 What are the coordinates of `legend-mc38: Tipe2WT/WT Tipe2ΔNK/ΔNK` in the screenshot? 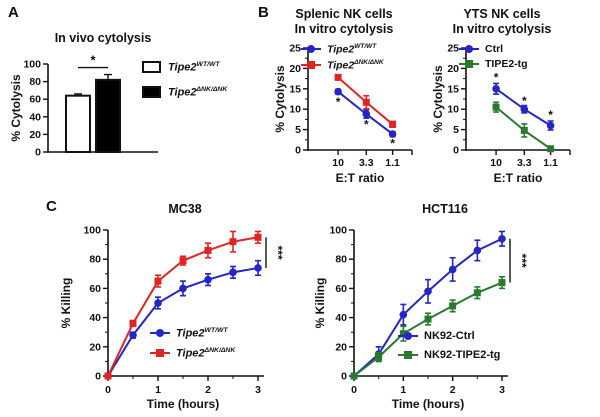 It's located at (192, 346).